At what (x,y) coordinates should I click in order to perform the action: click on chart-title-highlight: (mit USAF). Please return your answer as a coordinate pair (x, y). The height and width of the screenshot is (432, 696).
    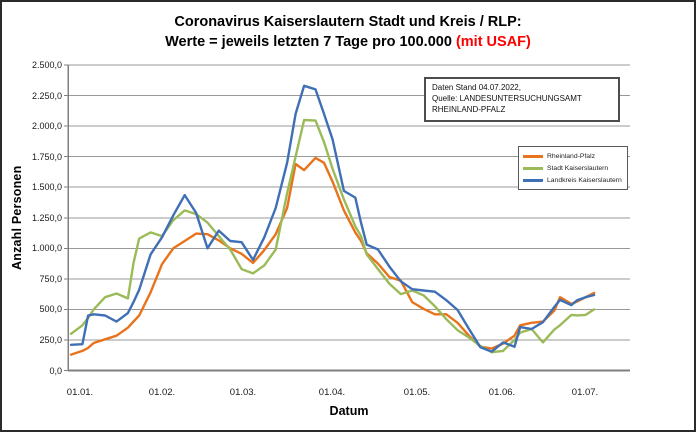
    Looking at the image, I should click on (493, 42).